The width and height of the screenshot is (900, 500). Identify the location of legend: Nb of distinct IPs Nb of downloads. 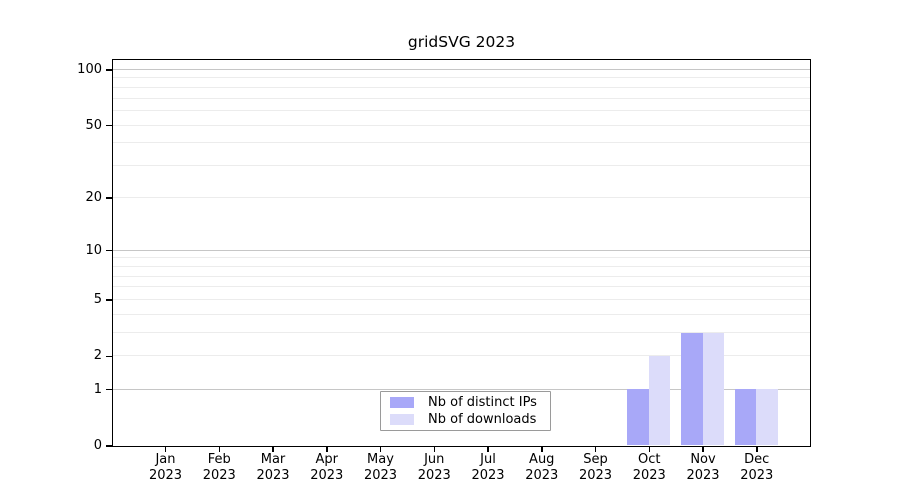
(465, 411).